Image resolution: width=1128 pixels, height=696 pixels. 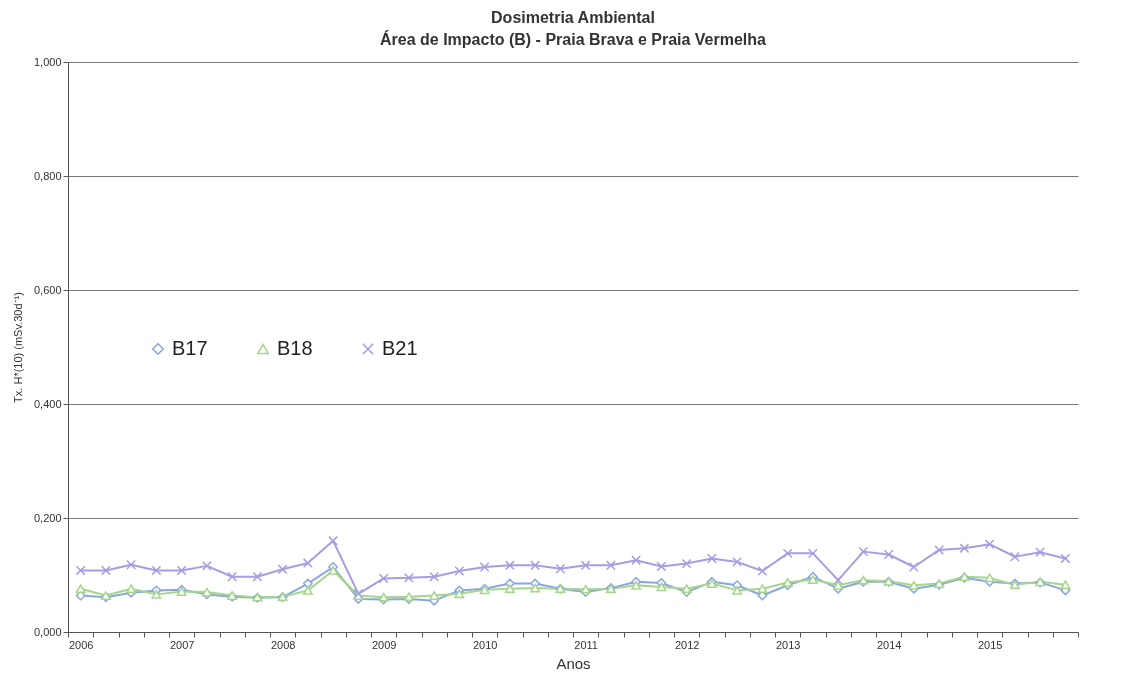 I want to click on y-tick-label: 1,000, so click(x=47, y=61).